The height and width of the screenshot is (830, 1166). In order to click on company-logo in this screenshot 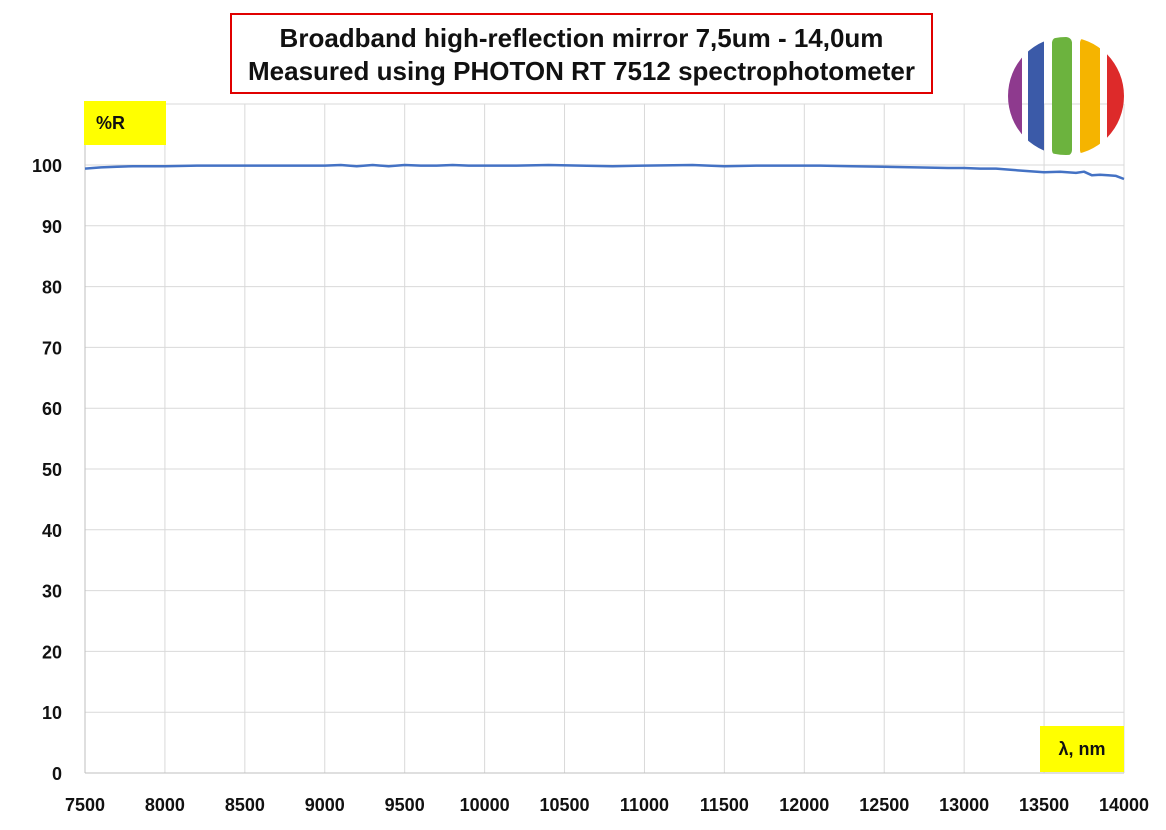, I will do `click(1066, 96)`.